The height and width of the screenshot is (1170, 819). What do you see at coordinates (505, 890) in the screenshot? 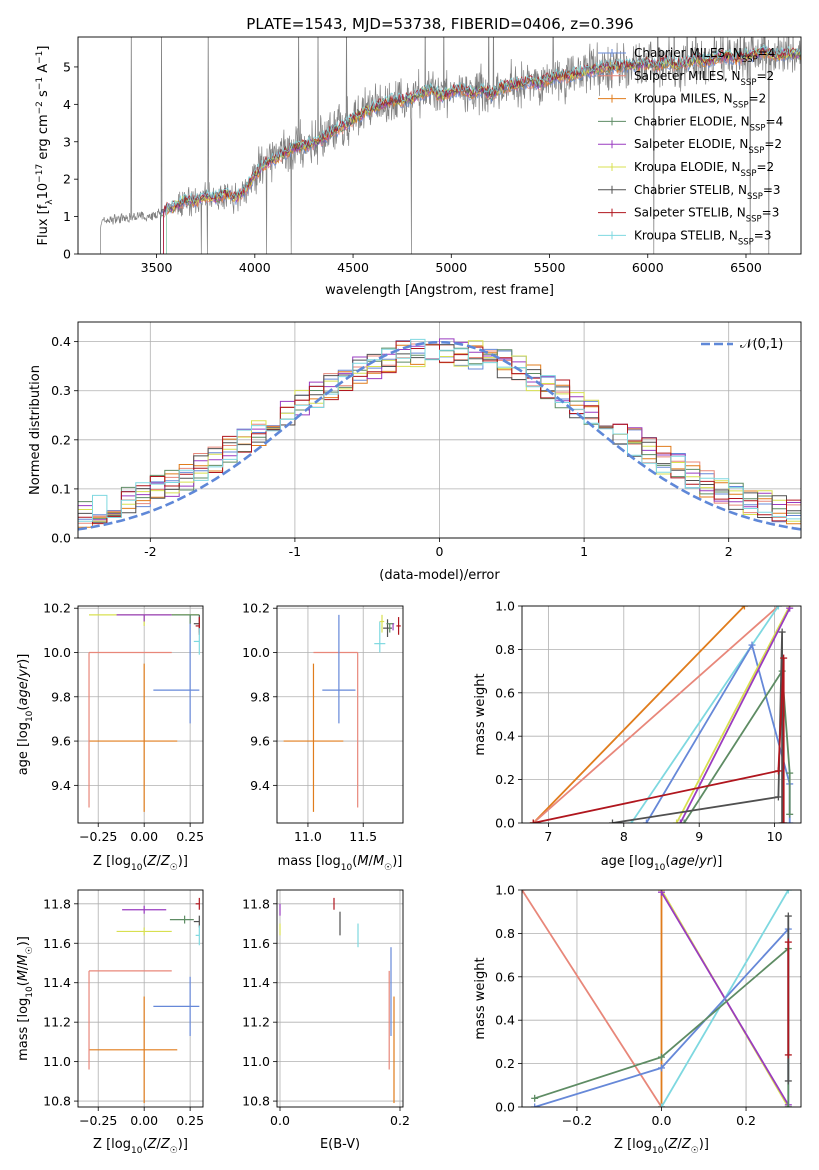
I see `y-tick-label: 1.0` at bounding box center [505, 890].